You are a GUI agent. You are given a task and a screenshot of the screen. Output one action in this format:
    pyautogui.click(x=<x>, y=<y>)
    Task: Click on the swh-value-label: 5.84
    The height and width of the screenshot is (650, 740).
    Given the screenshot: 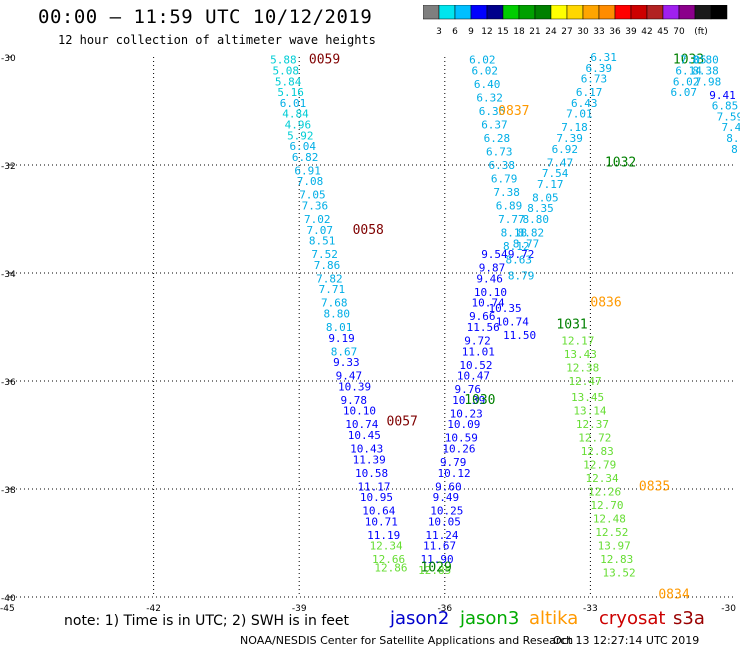 What is the action you would take?
    pyautogui.click(x=288, y=81)
    